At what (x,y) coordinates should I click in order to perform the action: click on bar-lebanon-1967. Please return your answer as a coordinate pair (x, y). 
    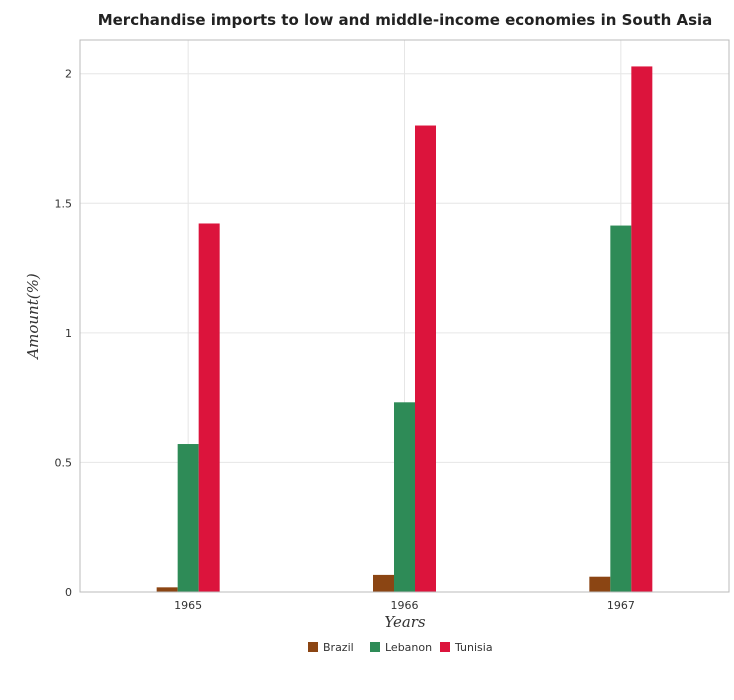
    Looking at the image, I should click on (621, 408).